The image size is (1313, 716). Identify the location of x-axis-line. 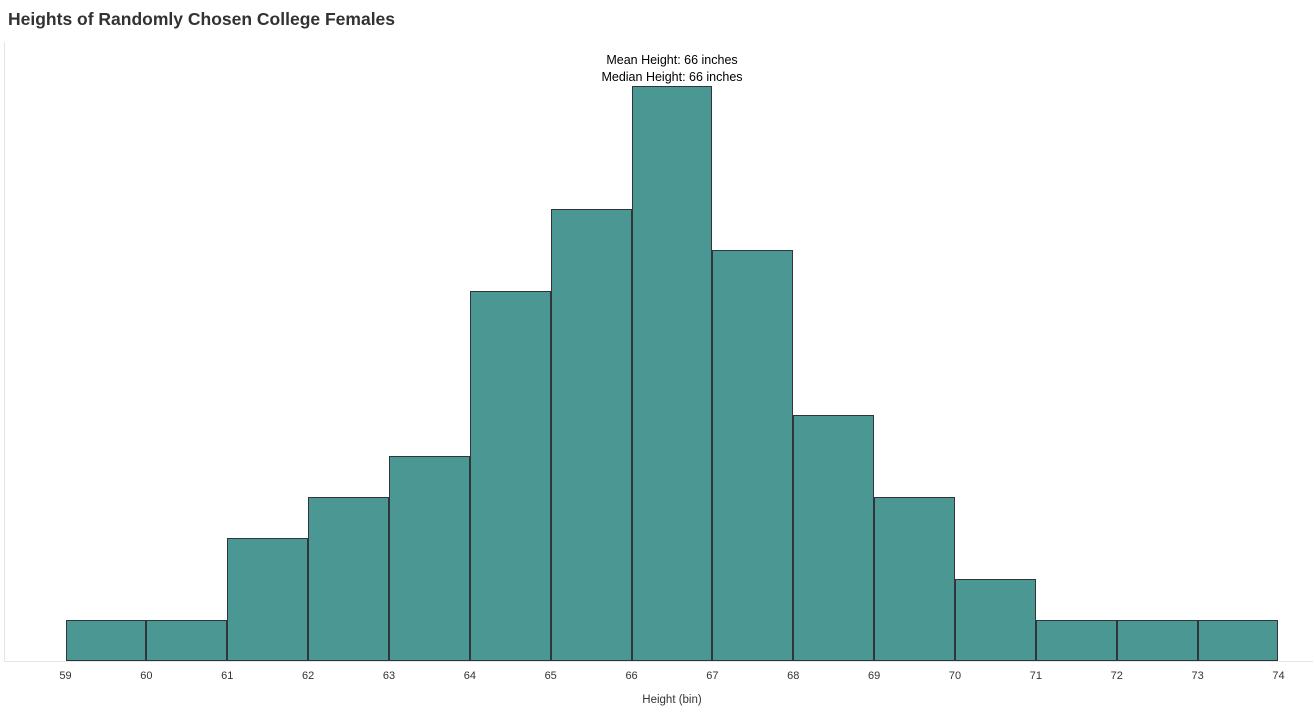
(658, 661).